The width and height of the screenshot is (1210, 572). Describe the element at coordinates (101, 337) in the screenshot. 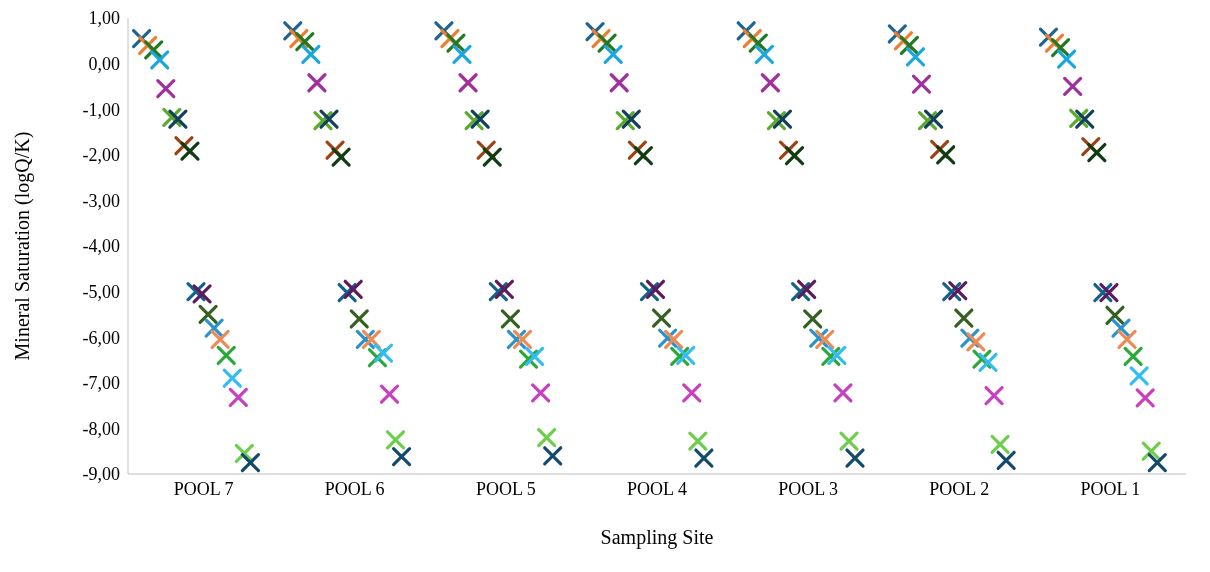

I see `y-tick-label: -6,00` at that location.